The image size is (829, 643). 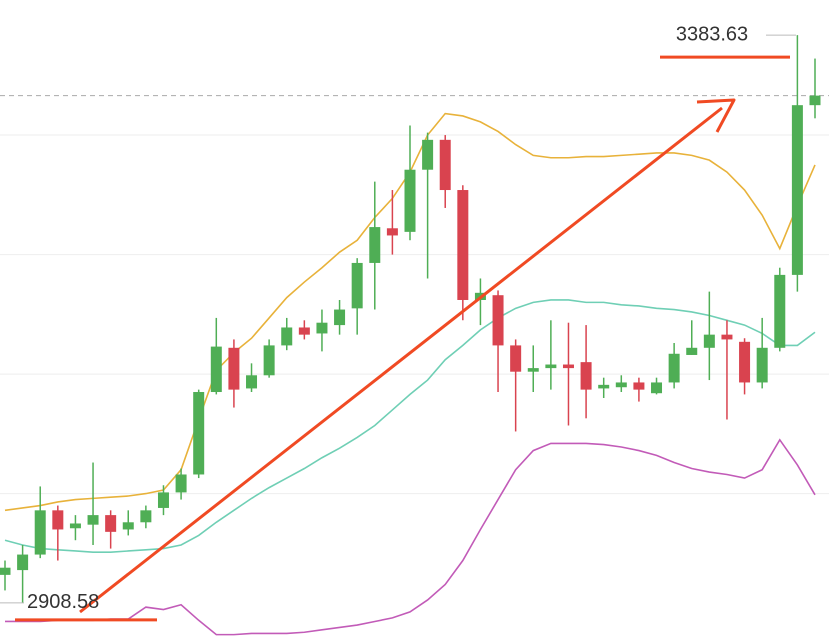 I want to click on min-price-label: 2908.58, so click(x=63, y=602).